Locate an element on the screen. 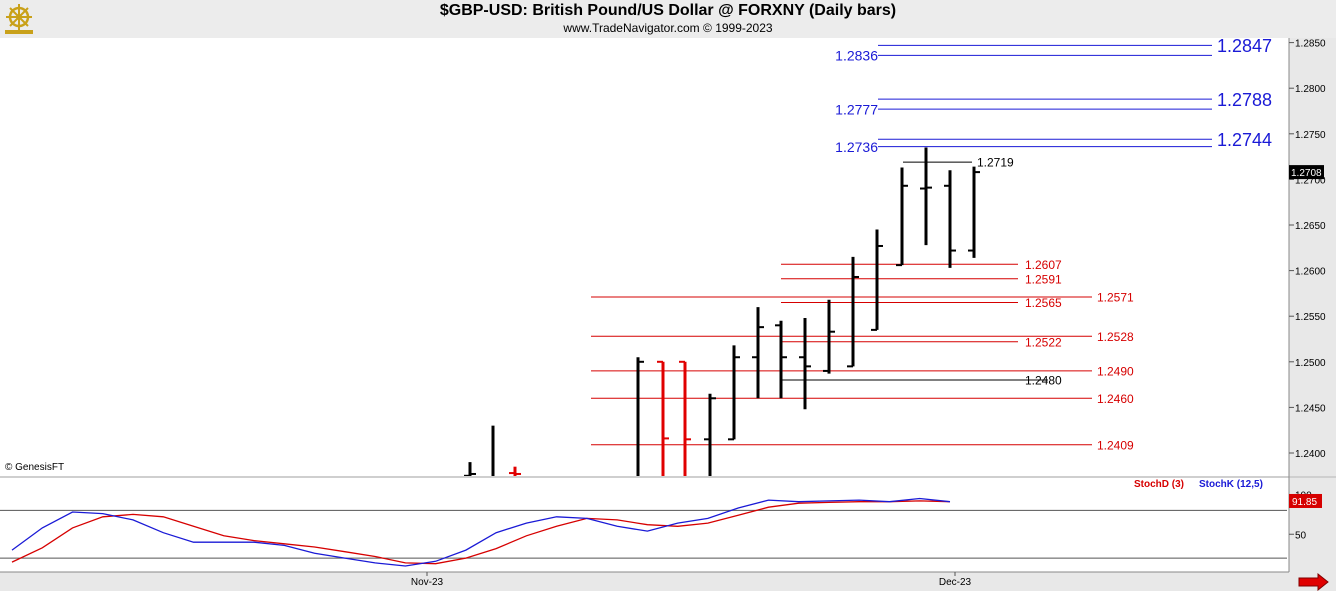 This screenshot has width=1336, height=591. level-label-1.2607: 1.2607 is located at coordinates (1043, 265).